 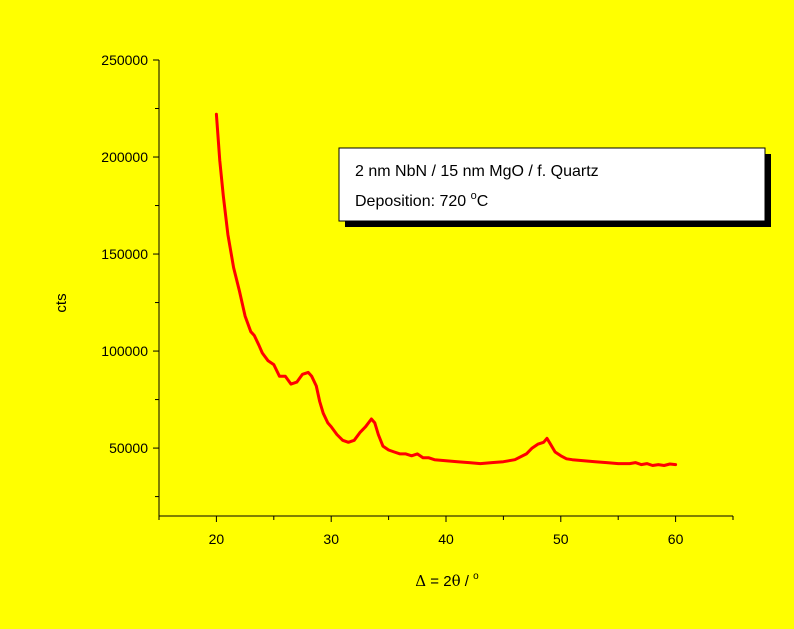 I want to click on x-tick-label: 40, so click(x=446, y=539).